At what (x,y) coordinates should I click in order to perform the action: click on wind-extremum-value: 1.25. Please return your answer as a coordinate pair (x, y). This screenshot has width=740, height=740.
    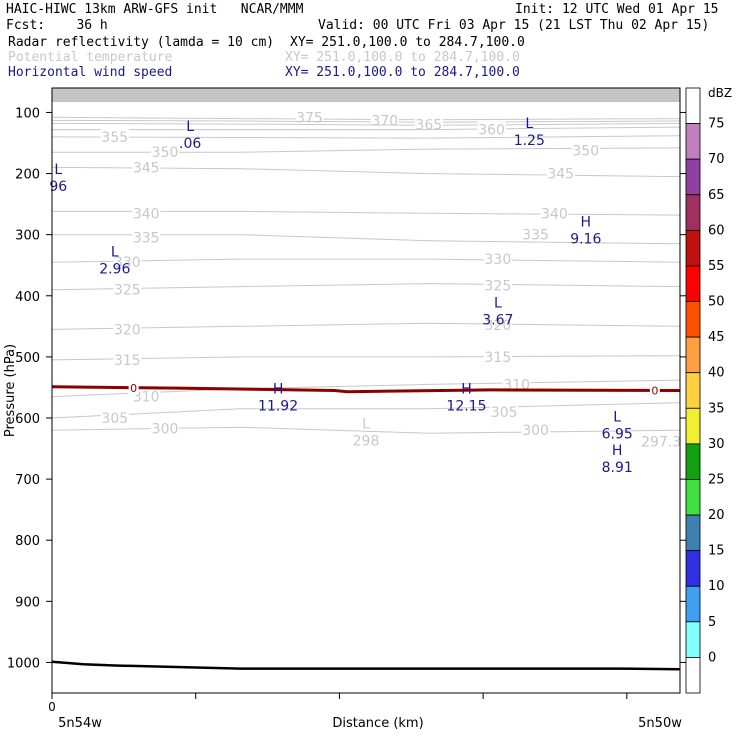
    Looking at the image, I should click on (529, 141).